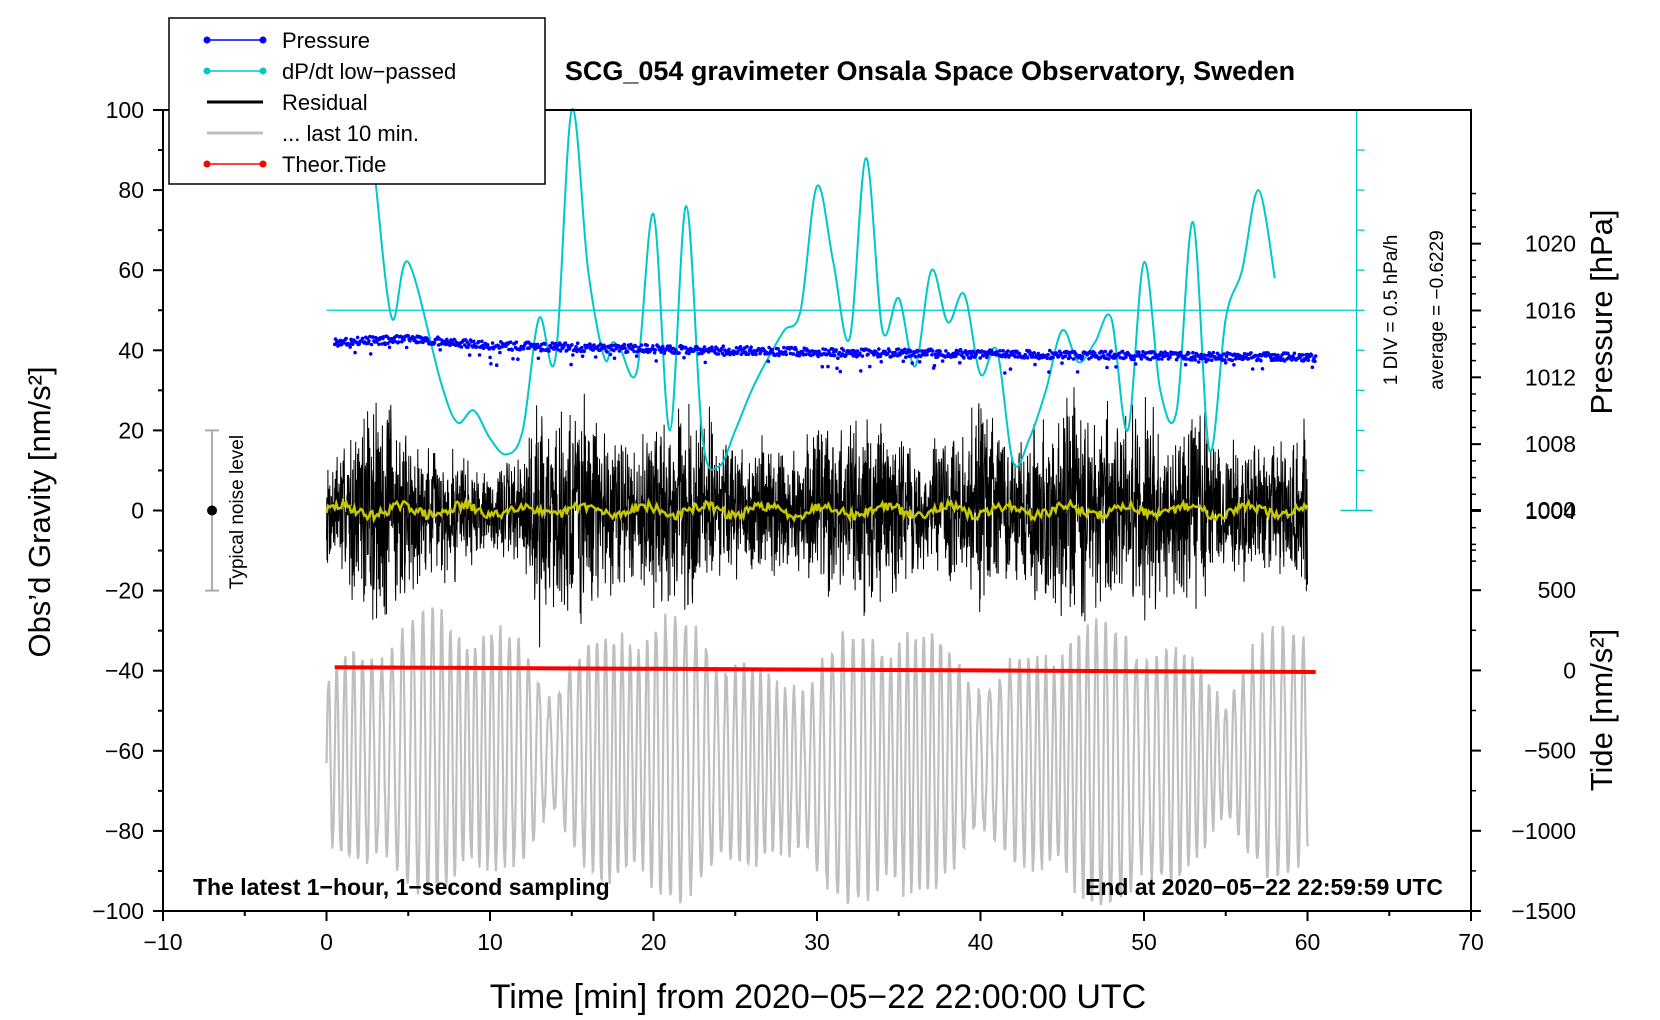 The image size is (1660, 1020). I want to click on y-tick-label: 0, so click(137, 511).